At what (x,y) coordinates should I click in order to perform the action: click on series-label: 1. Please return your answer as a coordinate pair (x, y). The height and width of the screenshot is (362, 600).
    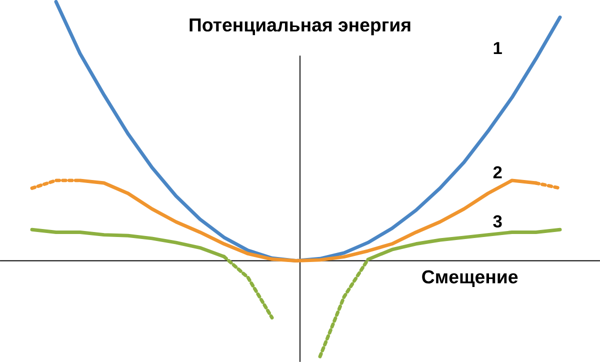
    Looking at the image, I should click on (498, 48).